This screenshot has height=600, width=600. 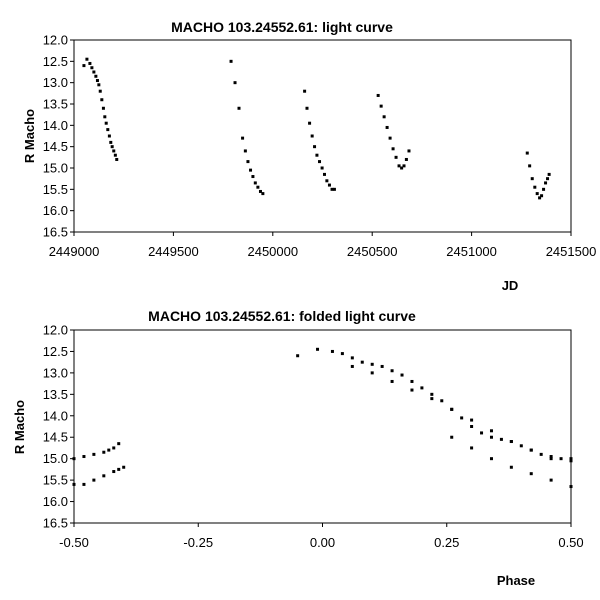 What do you see at coordinates (372, 251) in the screenshot?
I see `x-tick-label: 2450500` at bounding box center [372, 251].